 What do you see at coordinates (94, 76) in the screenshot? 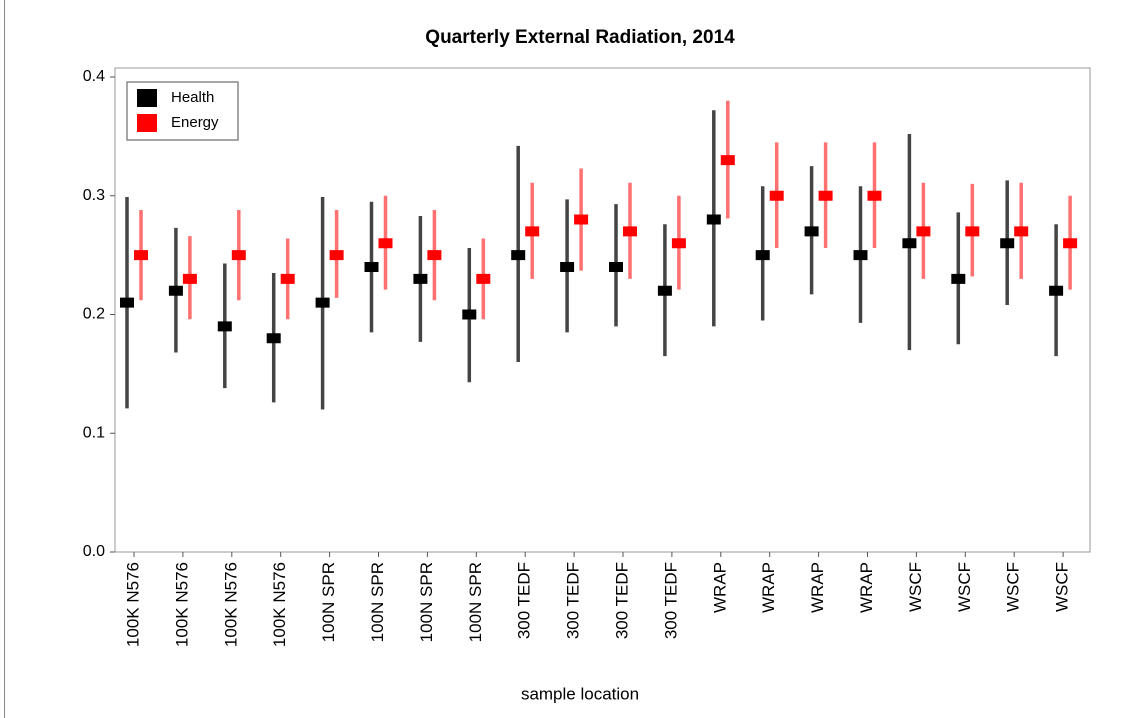
I see `y-tick-label: 0.4` at bounding box center [94, 76].